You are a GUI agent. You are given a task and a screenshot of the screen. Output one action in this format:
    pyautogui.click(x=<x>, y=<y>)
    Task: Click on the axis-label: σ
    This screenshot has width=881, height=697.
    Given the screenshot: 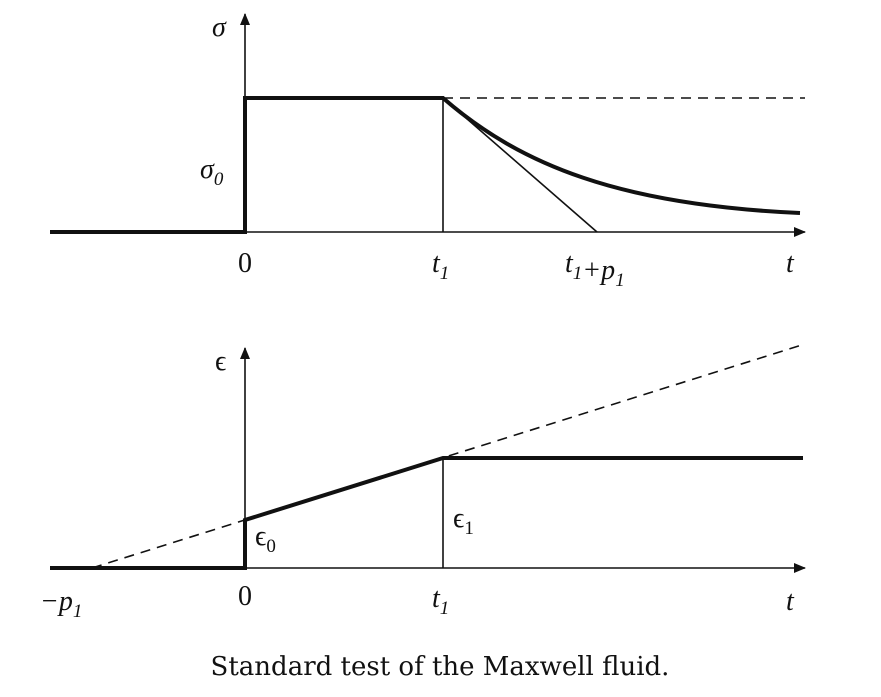 What is the action you would take?
    pyautogui.click(x=219, y=27)
    